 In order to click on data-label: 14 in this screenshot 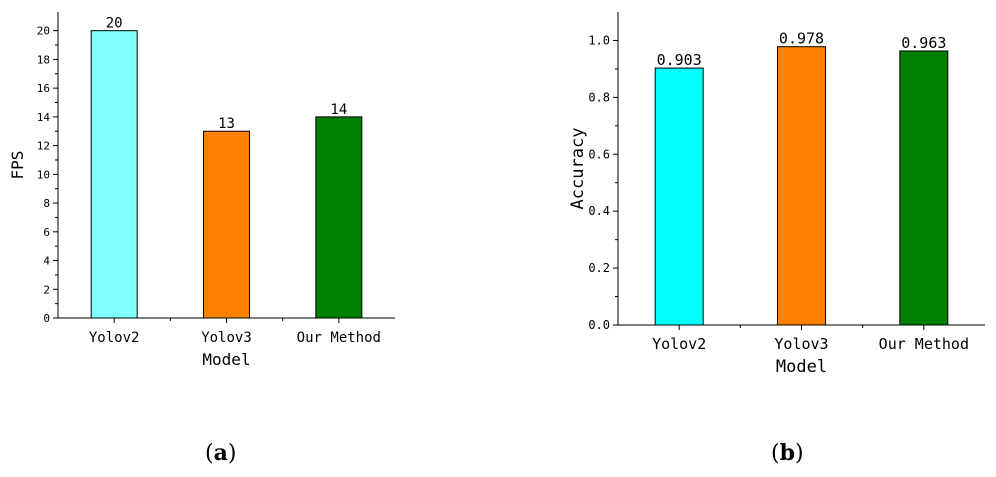, I will do `click(338, 110)`.